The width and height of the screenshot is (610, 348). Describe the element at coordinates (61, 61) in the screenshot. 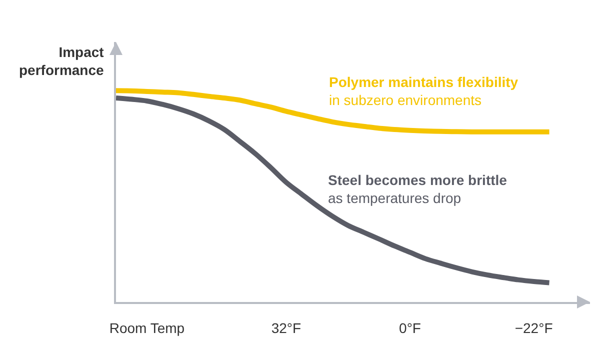

I see `y-axis-title: Impact performance` at that location.